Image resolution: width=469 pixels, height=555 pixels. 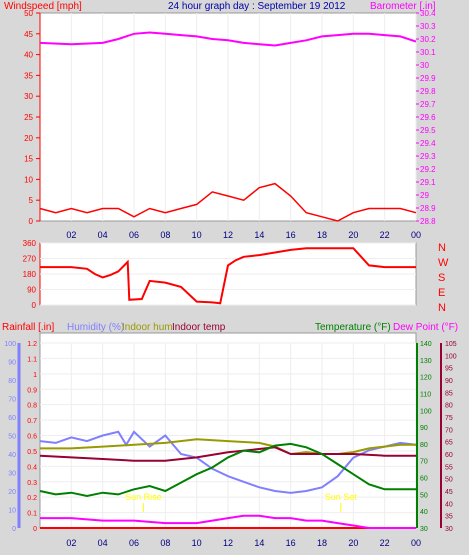 I want to click on rain-tick-label: 0.5, so click(x=32, y=452).